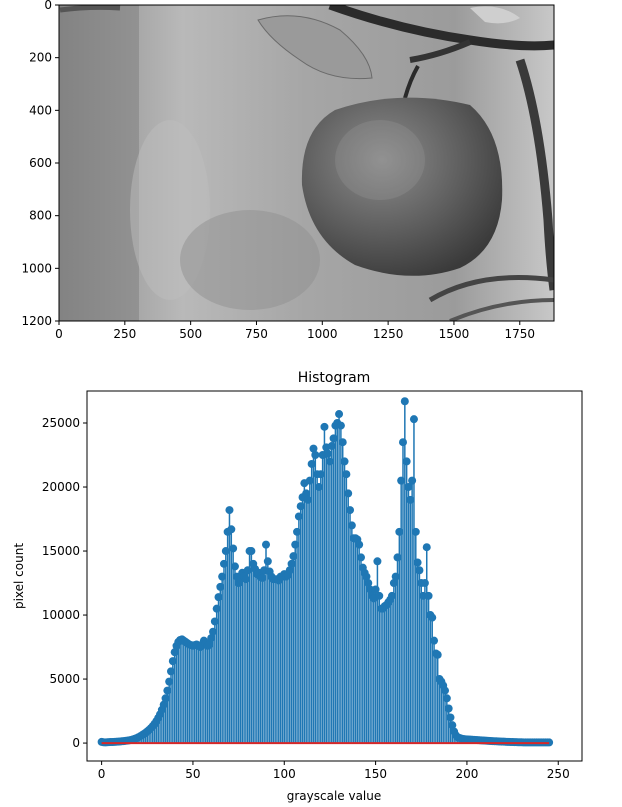 The width and height of the screenshot is (622, 807). I want to click on hist-x-tick-label: 100, so click(284, 774).